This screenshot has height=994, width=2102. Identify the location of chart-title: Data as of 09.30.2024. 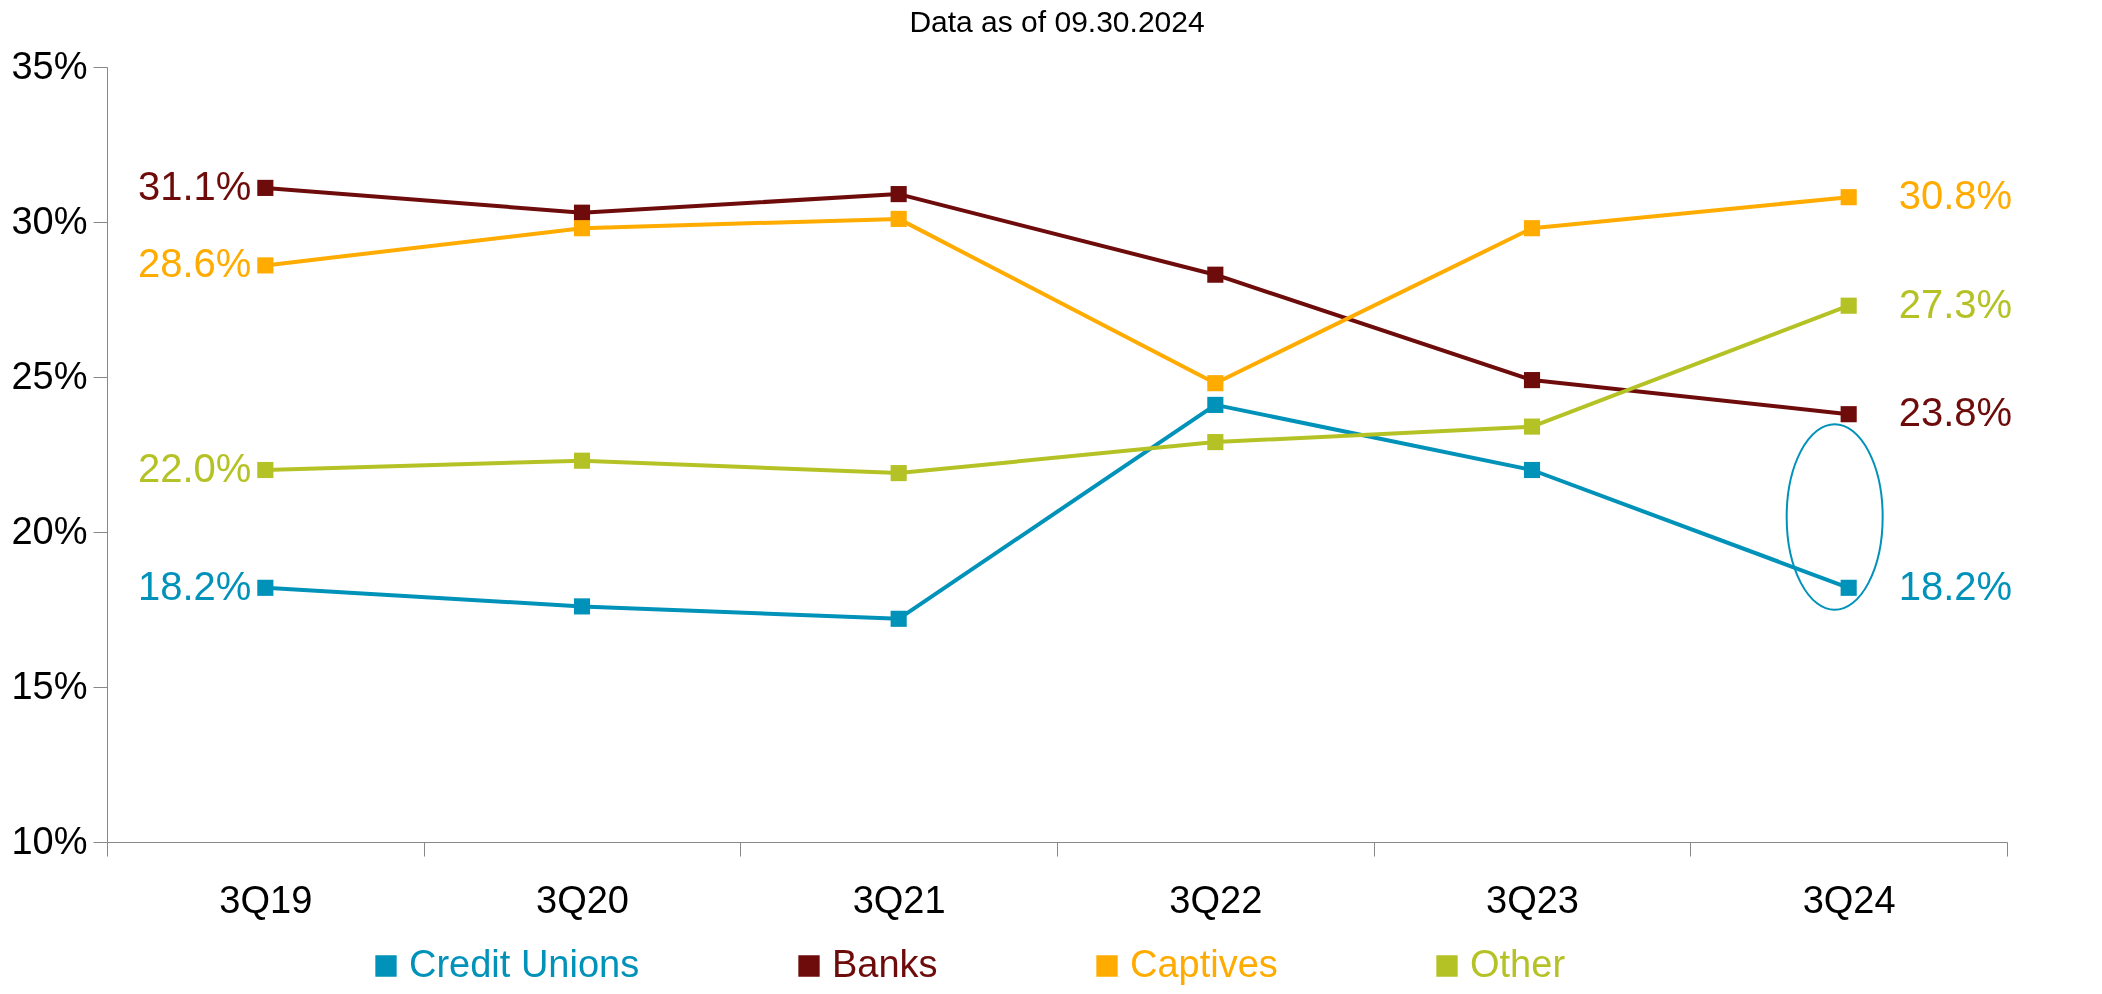
(1057, 21).